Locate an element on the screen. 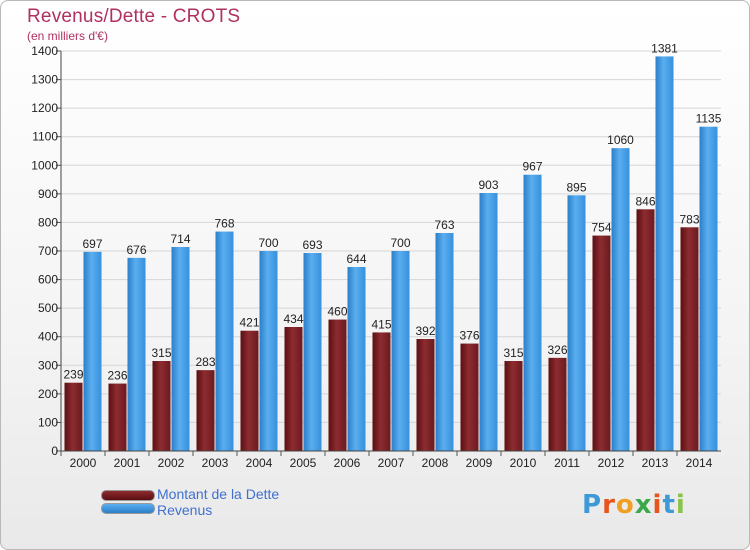  logo-letter: t is located at coordinates (669, 505).